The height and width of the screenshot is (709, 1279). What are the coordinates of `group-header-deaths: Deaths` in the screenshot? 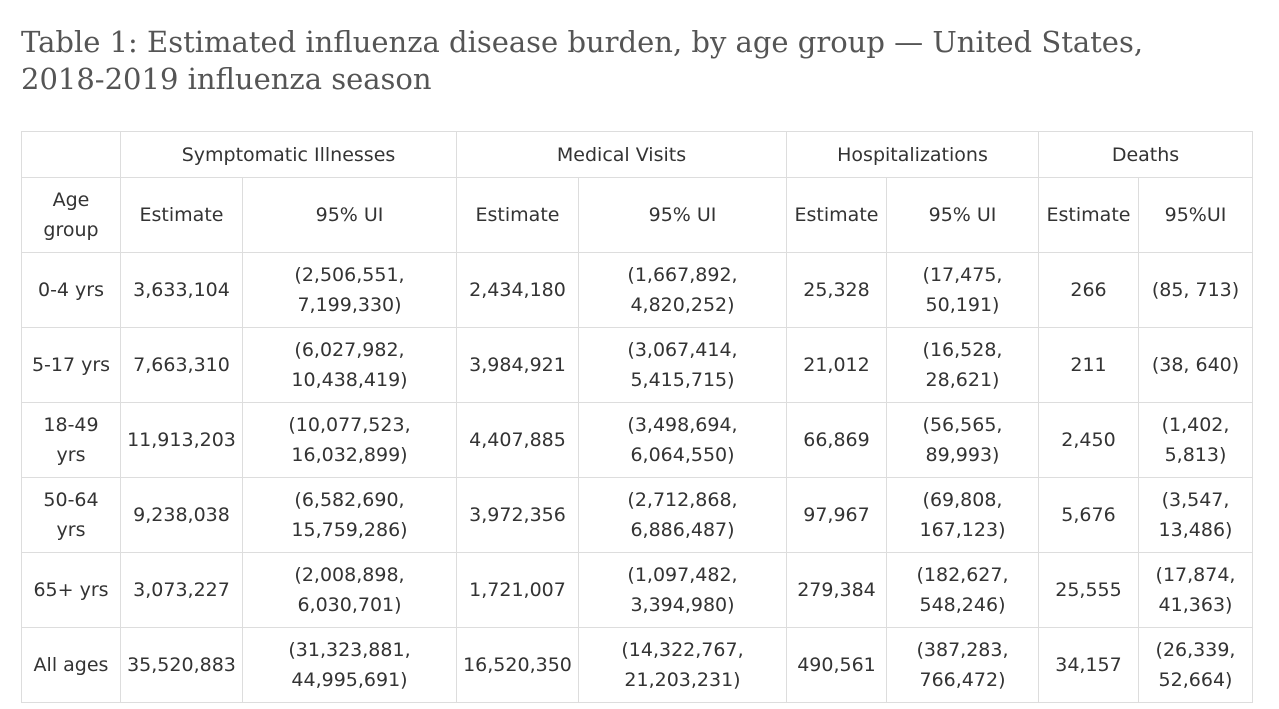 It's located at (1145, 154).